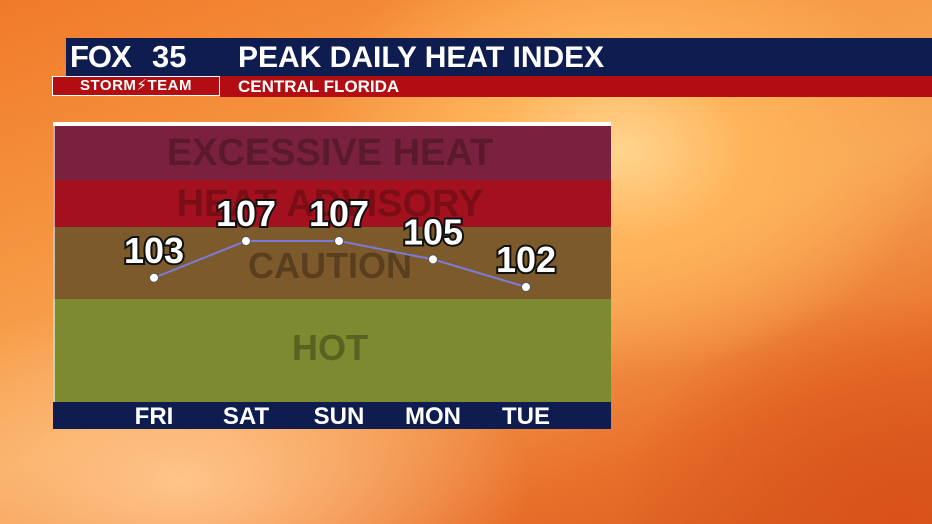 This screenshot has width=932, height=524. I want to click on data-point-sun, so click(339, 241).